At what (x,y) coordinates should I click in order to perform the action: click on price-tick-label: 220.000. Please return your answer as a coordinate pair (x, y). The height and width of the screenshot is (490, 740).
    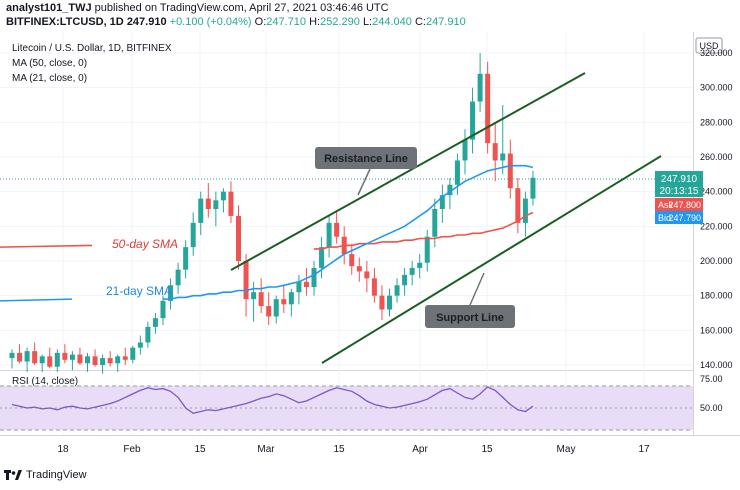
    Looking at the image, I should click on (716, 226).